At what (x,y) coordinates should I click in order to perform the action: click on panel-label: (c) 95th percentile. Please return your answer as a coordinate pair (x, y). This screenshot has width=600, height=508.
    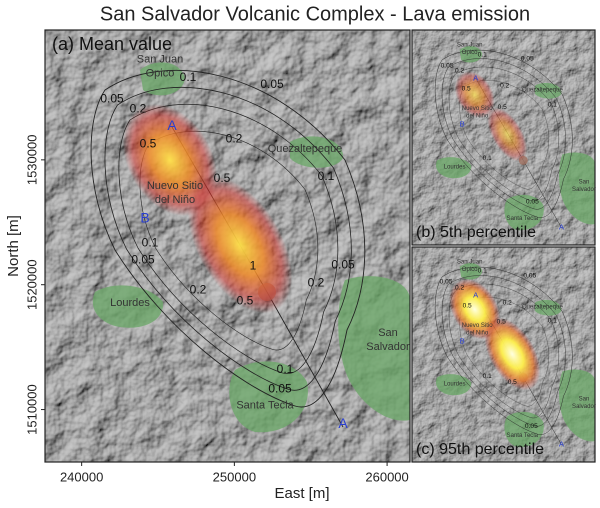
    Looking at the image, I should click on (480, 449).